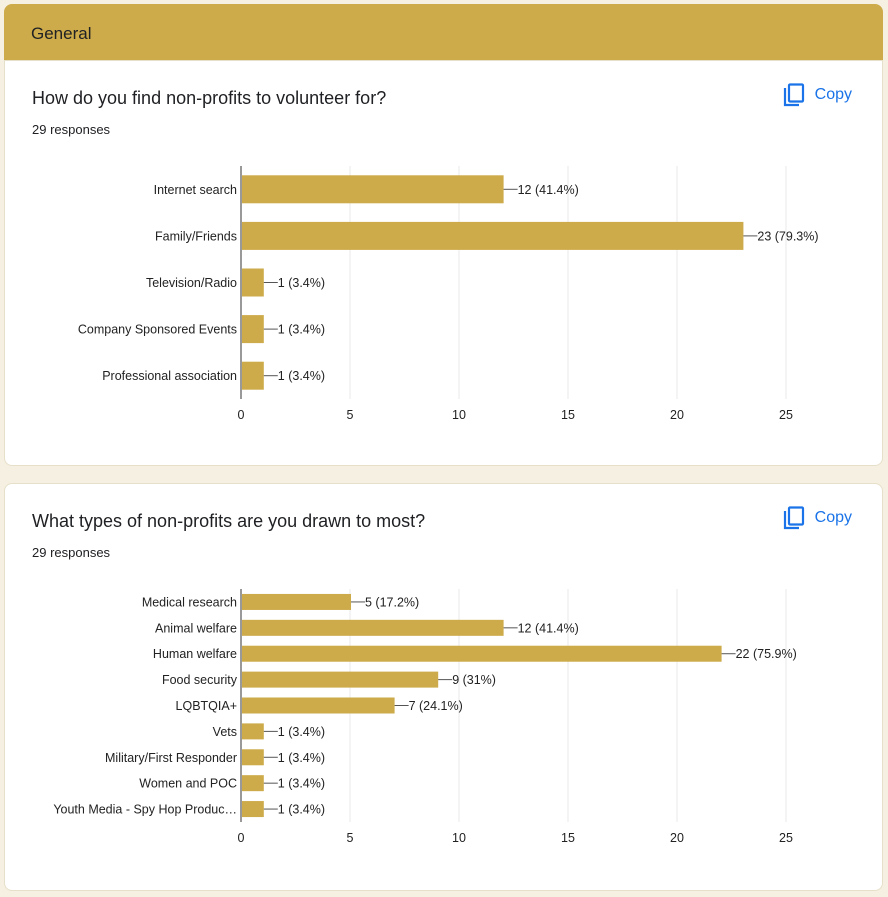  Describe the element at coordinates (225, 732) in the screenshot. I see `category-label: Vets` at that location.